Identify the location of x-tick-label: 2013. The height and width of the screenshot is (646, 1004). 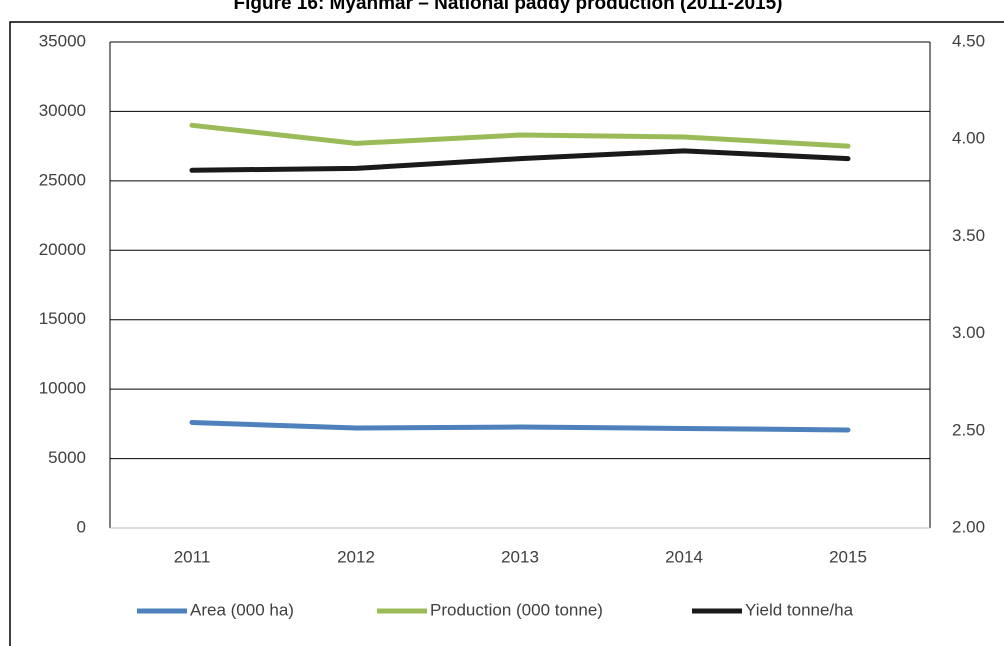
(520, 556).